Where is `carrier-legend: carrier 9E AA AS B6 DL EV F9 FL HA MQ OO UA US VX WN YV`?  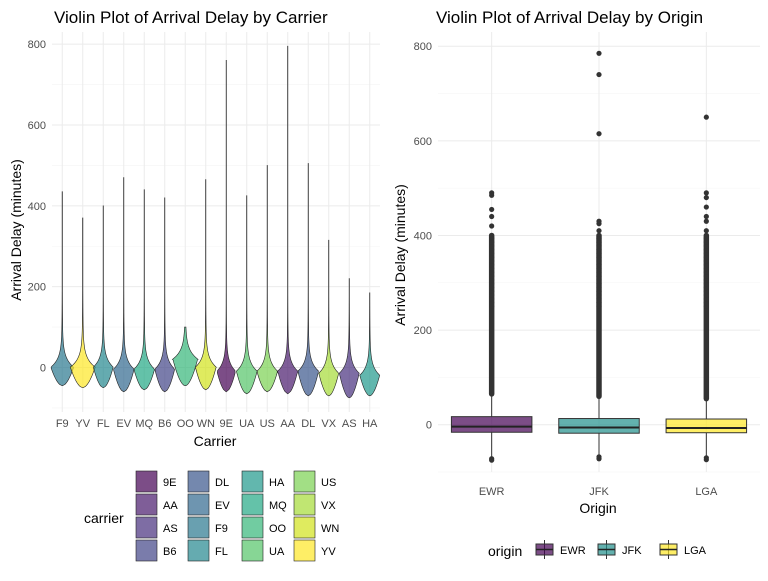 carrier-legend: carrier 9E AA AS B6 DL EV F9 FL HA MQ OO UA US VX WN YV is located at coordinates (211, 516).